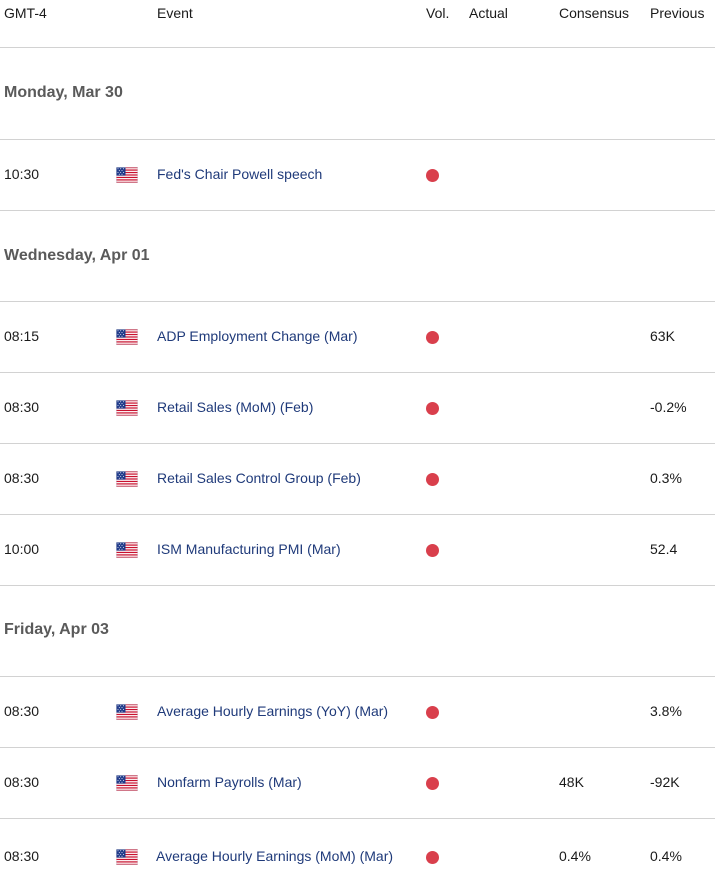 The width and height of the screenshot is (715, 874). Describe the element at coordinates (22, 336) in the screenshot. I see `event-time: 08:15` at that location.